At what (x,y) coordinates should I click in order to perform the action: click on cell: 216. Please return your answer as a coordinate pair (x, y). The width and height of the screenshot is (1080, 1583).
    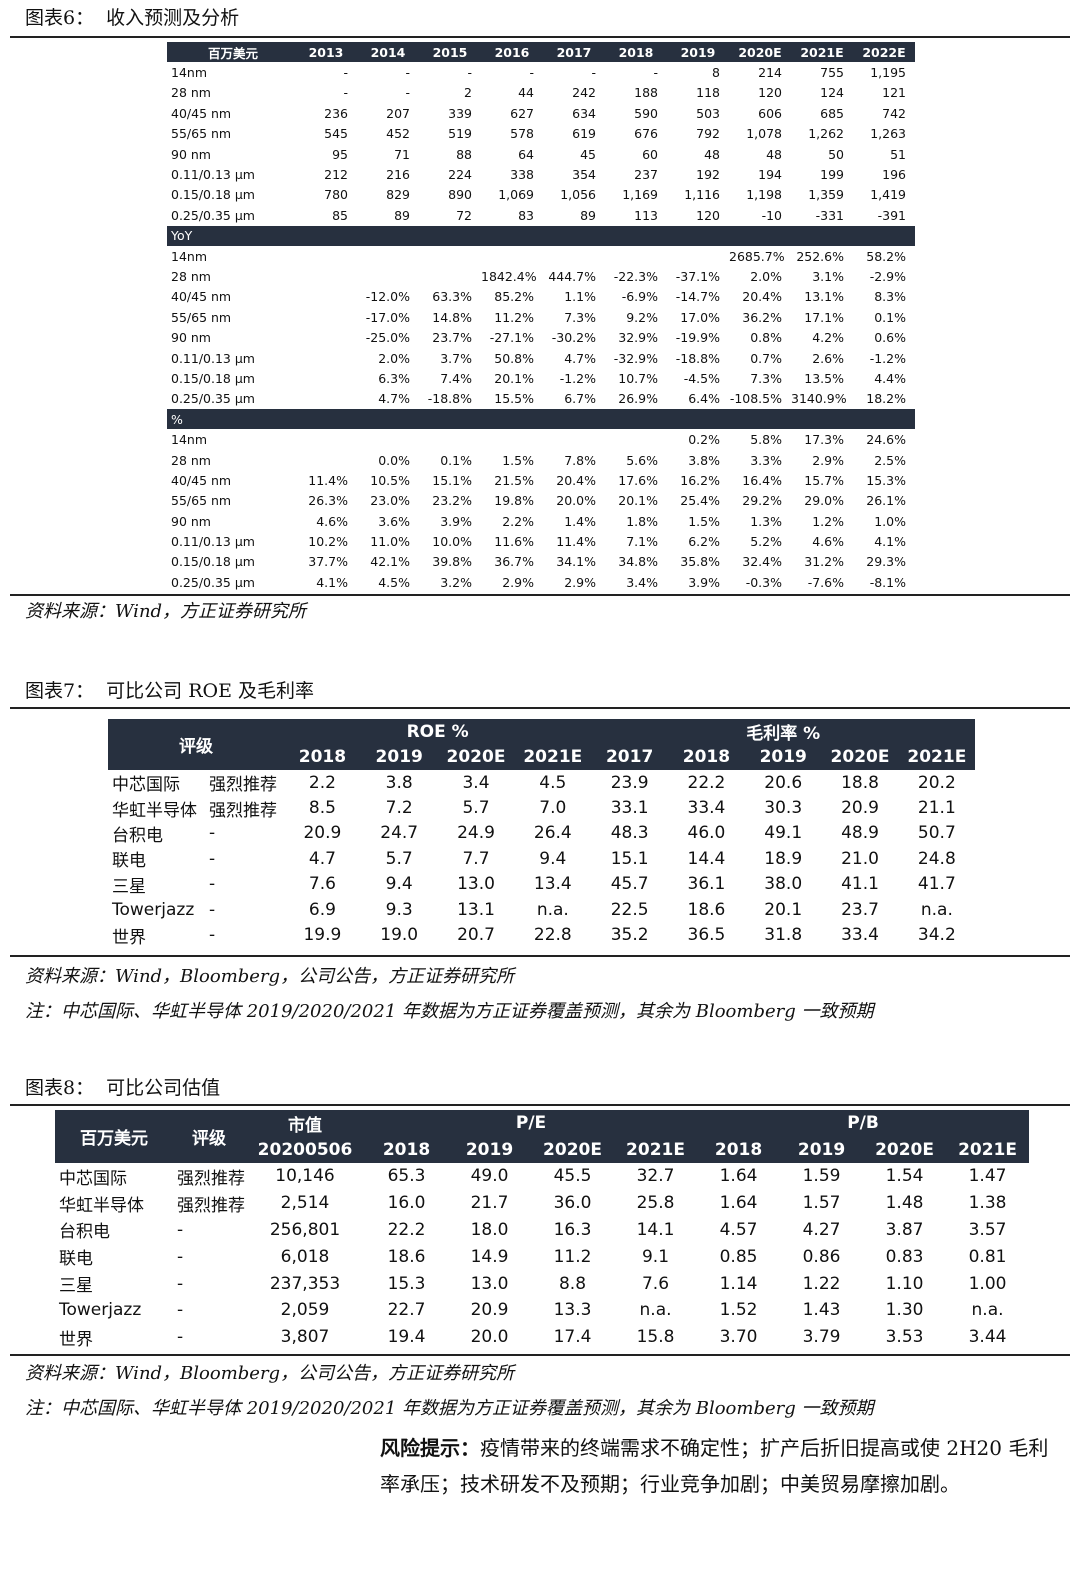
    Looking at the image, I should click on (398, 175).